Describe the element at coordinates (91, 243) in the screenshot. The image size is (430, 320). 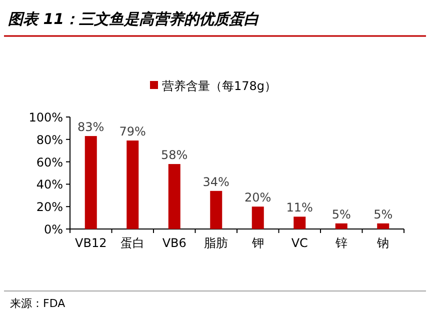
I see `x-tick-label: VB12` at that location.